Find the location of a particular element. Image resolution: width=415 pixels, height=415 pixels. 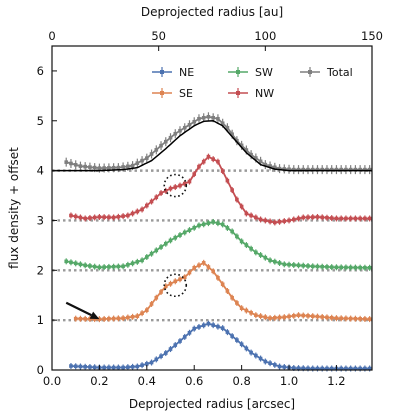

legend-label: NE is located at coordinates (186, 72).